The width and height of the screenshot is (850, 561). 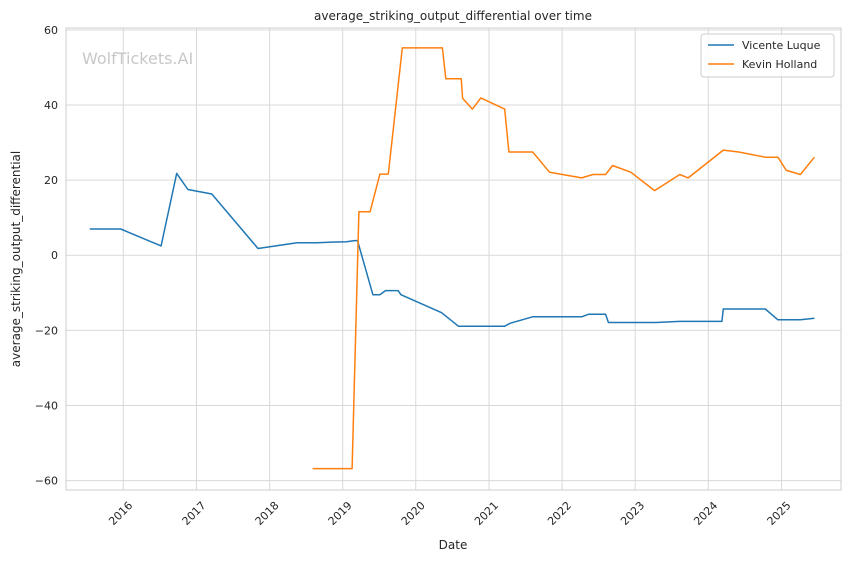 I want to click on y-tick-label: 0, so click(x=54, y=255).